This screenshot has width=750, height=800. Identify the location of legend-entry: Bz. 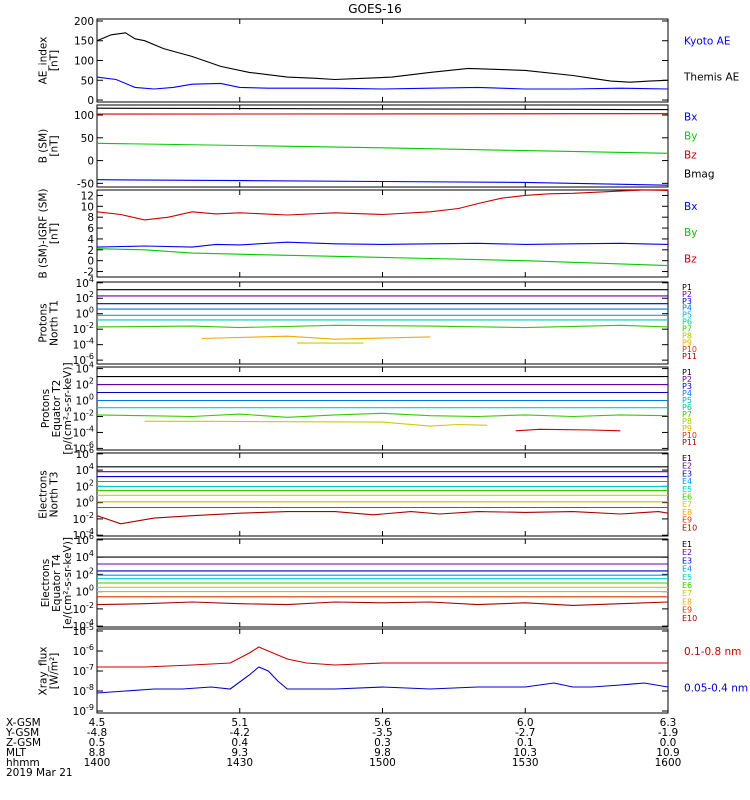
(690, 156).